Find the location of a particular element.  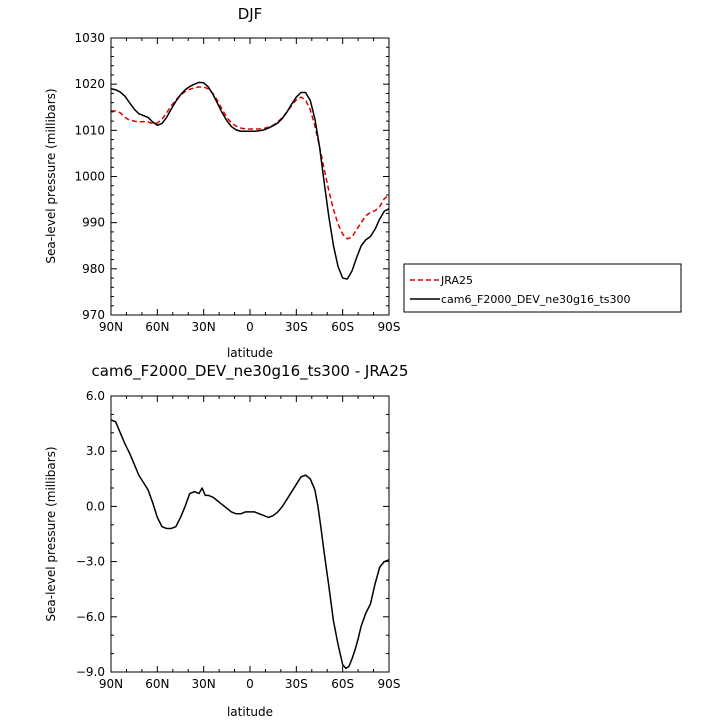

bottom-chart-title: cam6_F2000_DEV_ne30g16_ts300 - JRA25 is located at coordinates (250, 371).